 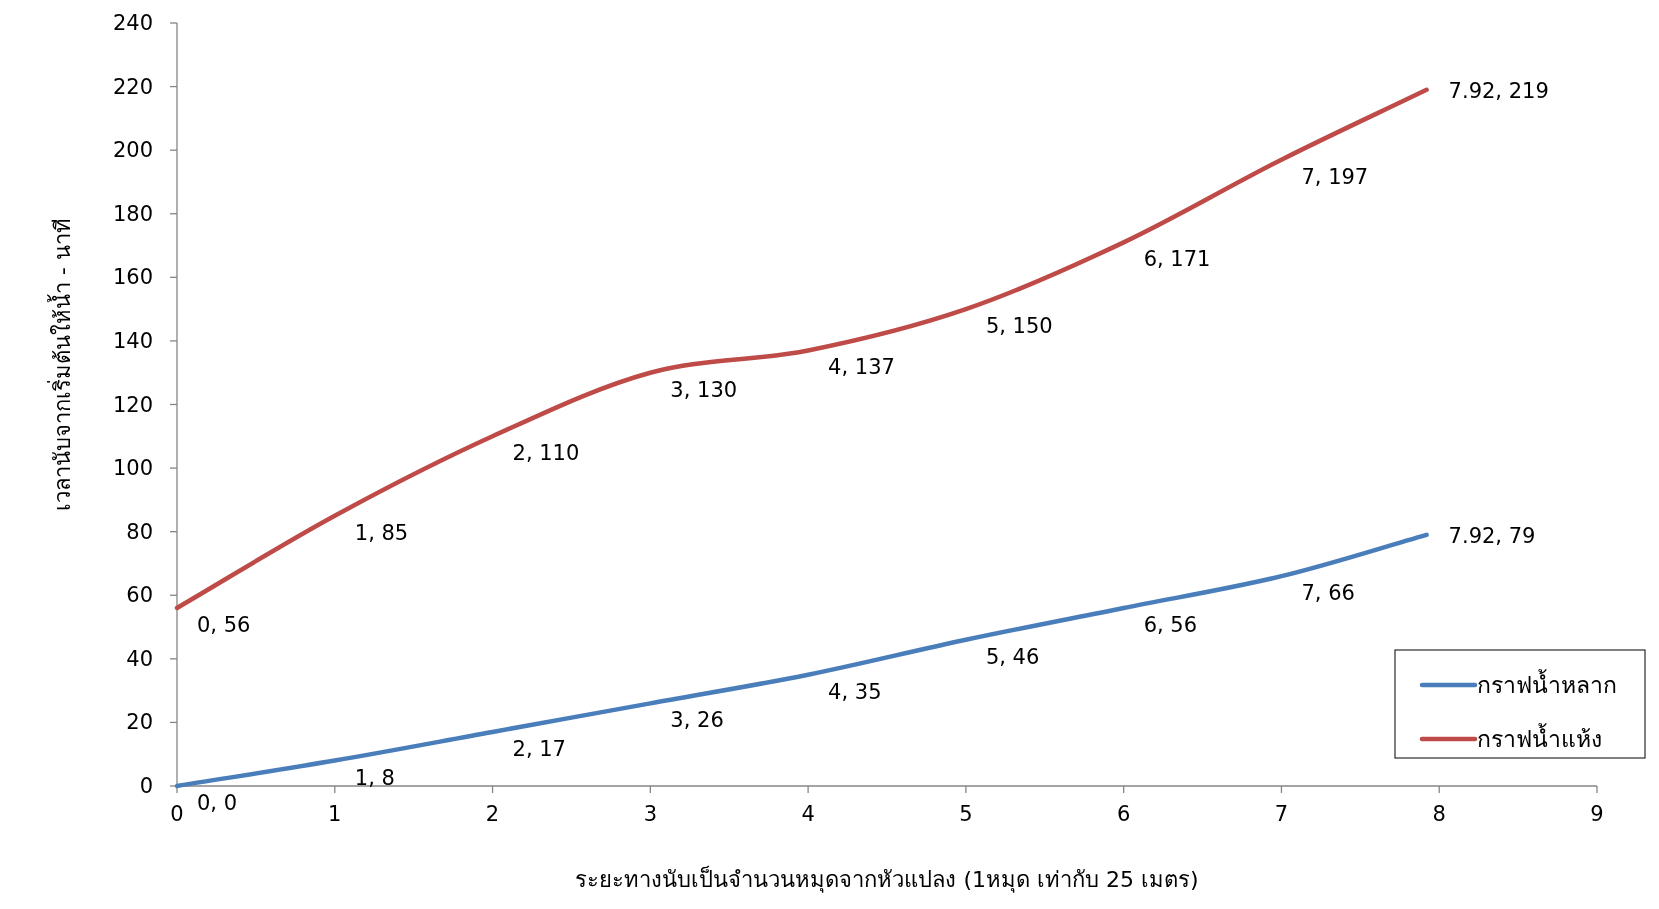 What do you see at coordinates (139, 595) in the screenshot?
I see `y-tick-label: 60` at bounding box center [139, 595].